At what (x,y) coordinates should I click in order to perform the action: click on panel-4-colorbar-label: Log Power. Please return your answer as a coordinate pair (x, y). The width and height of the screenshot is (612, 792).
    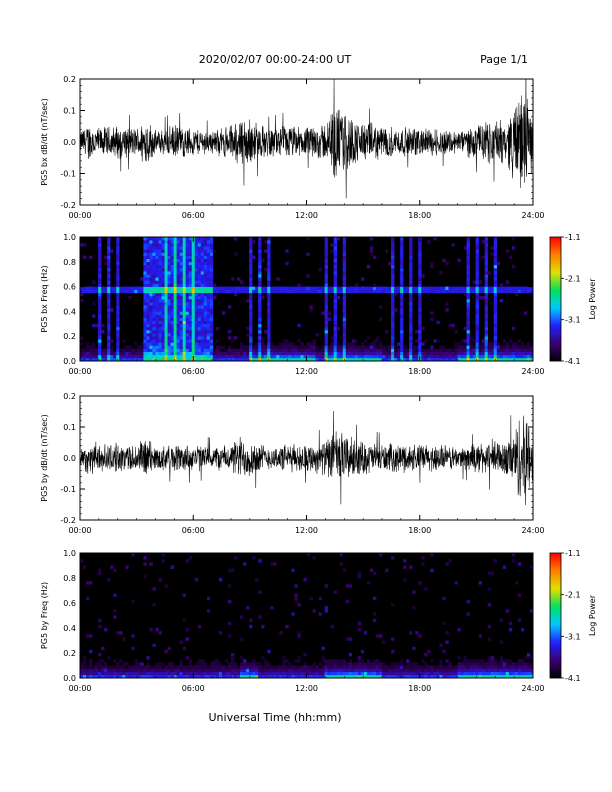
    Looking at the image, I should click on (592, 615).